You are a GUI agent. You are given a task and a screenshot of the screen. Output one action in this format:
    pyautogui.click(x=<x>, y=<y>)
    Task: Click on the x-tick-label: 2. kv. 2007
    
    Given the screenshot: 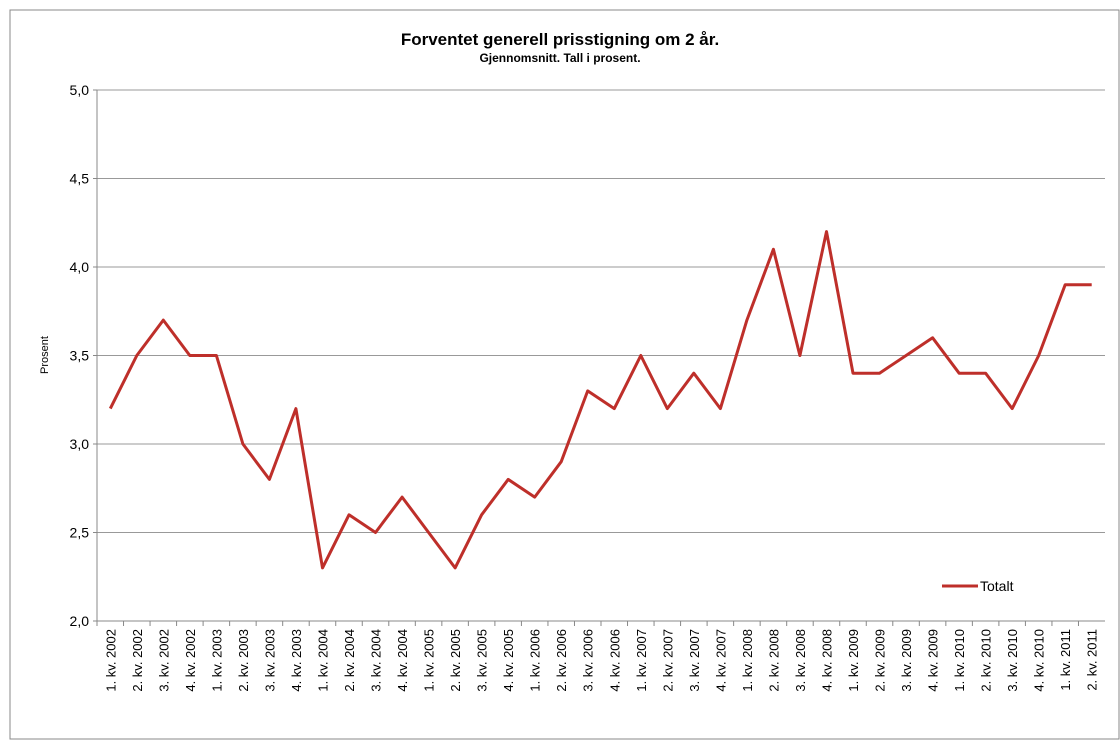 What is the action you would take?
    pyautogui.click(x=667, y=660)
    